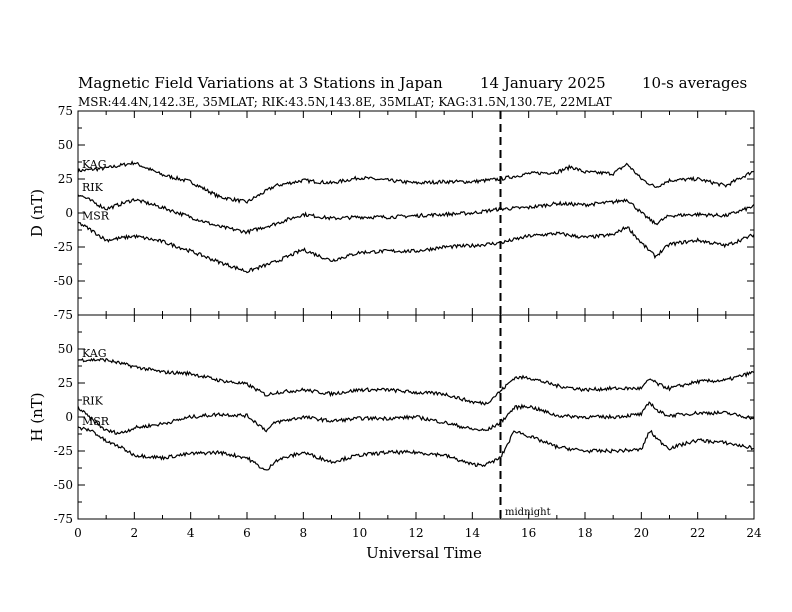 The image size is (792, 612). I want to click on x-tick-label: 10, so click(359, 533).